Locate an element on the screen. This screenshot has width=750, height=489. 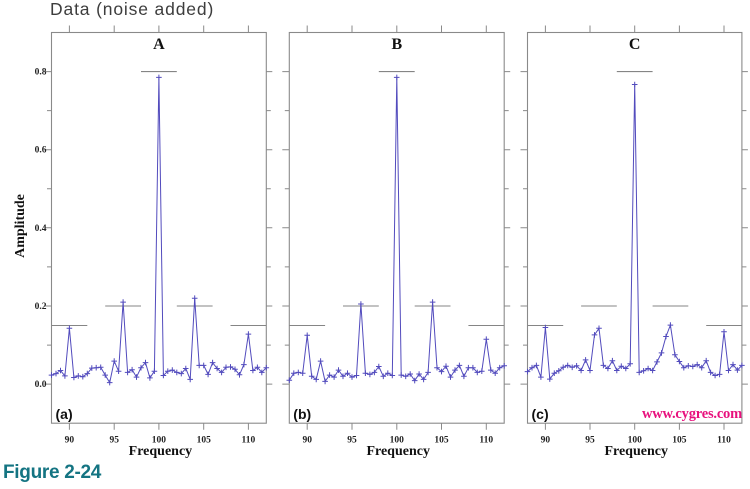
svg-text: 0.6 is located at coordinates (41, 151).